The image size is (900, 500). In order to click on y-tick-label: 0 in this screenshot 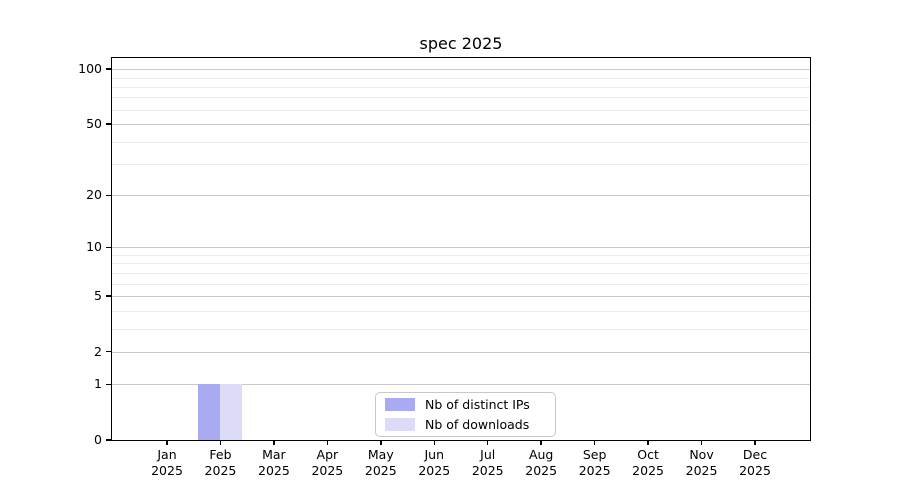, I will do `click(98, 439)`.